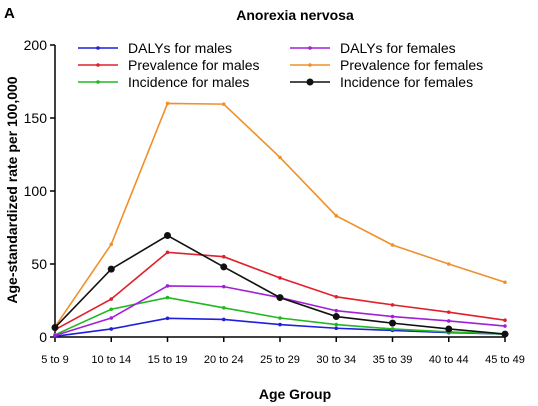 Image resolution: width=538 pixels, height=406 pixels. I want to click on x-axis-label: Age Group, so click(295, 394).